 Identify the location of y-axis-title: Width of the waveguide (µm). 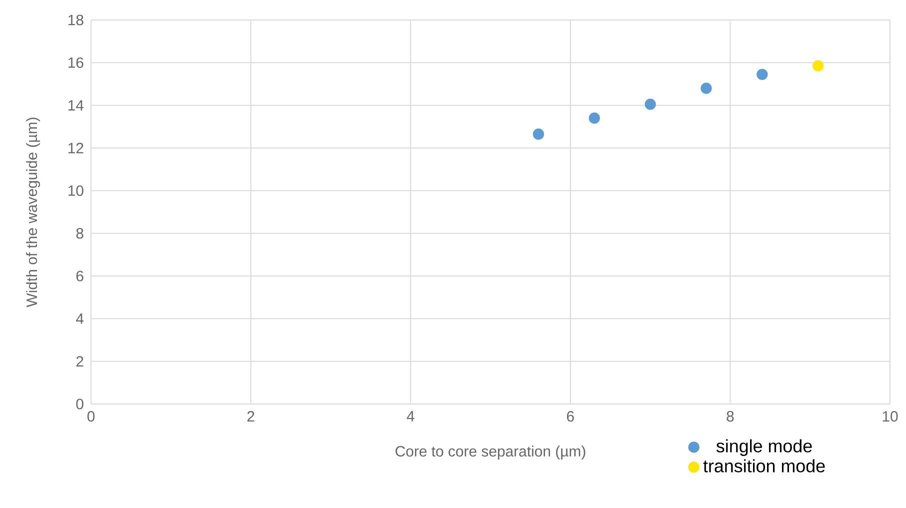
(33, 213).